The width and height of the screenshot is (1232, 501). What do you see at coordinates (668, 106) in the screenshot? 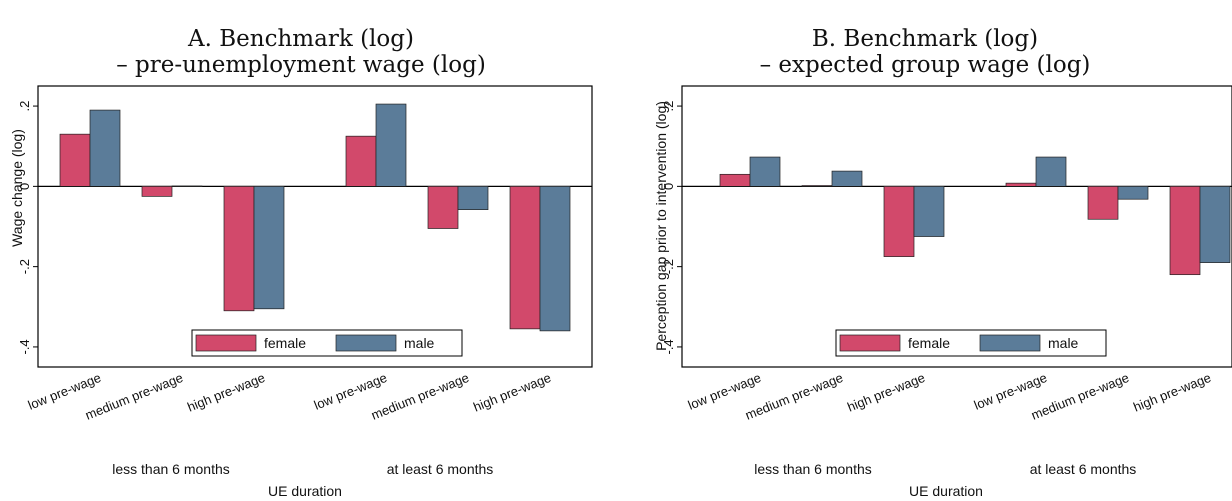
I see `panel-b-y-tick-label: .2` at bounding box center [668, 106].